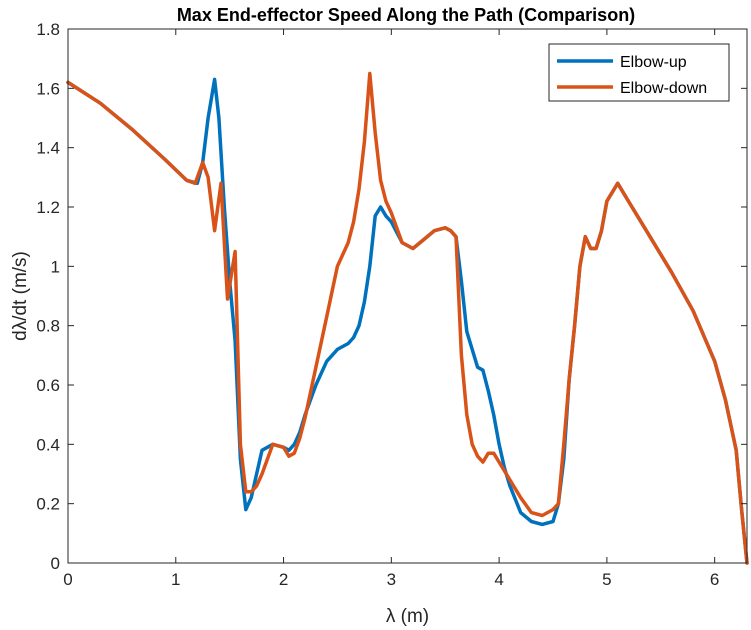 This screenshot has height=630, width=751. Describe the element at coordinates (48, 385) in the screenshot. I see `y-tick-label: 0.6` at that location.